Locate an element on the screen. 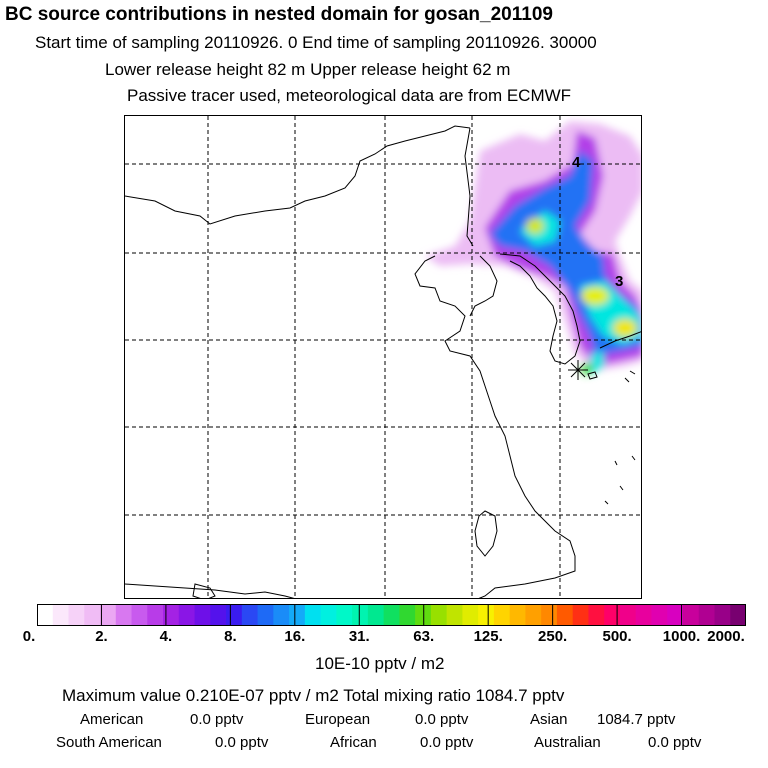 The height and width of the screenshot is (768, 768). jeju is located at coordinates (592, 375).